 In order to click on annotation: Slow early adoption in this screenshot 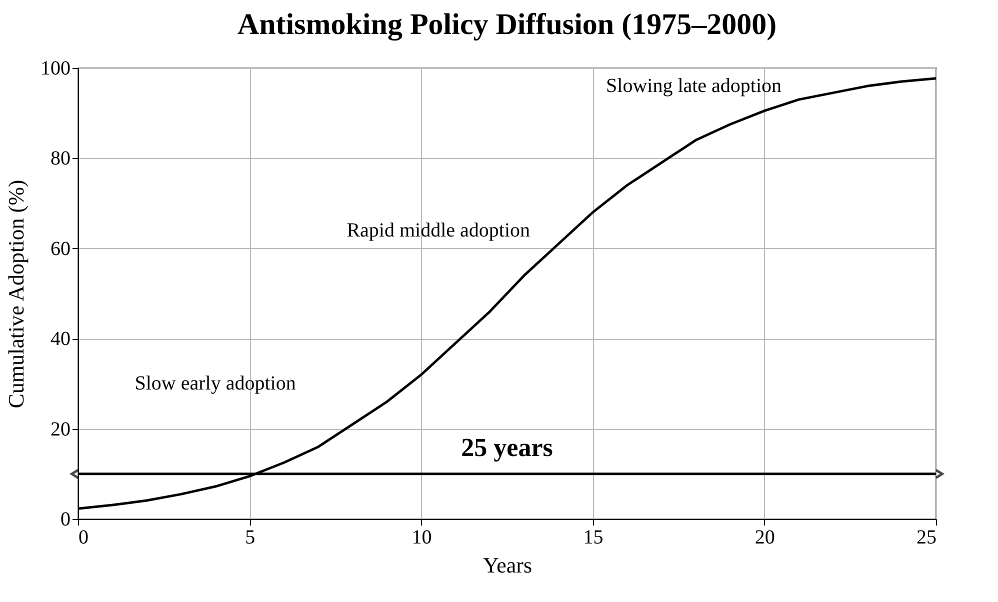, I will do `click(215, 383)`.